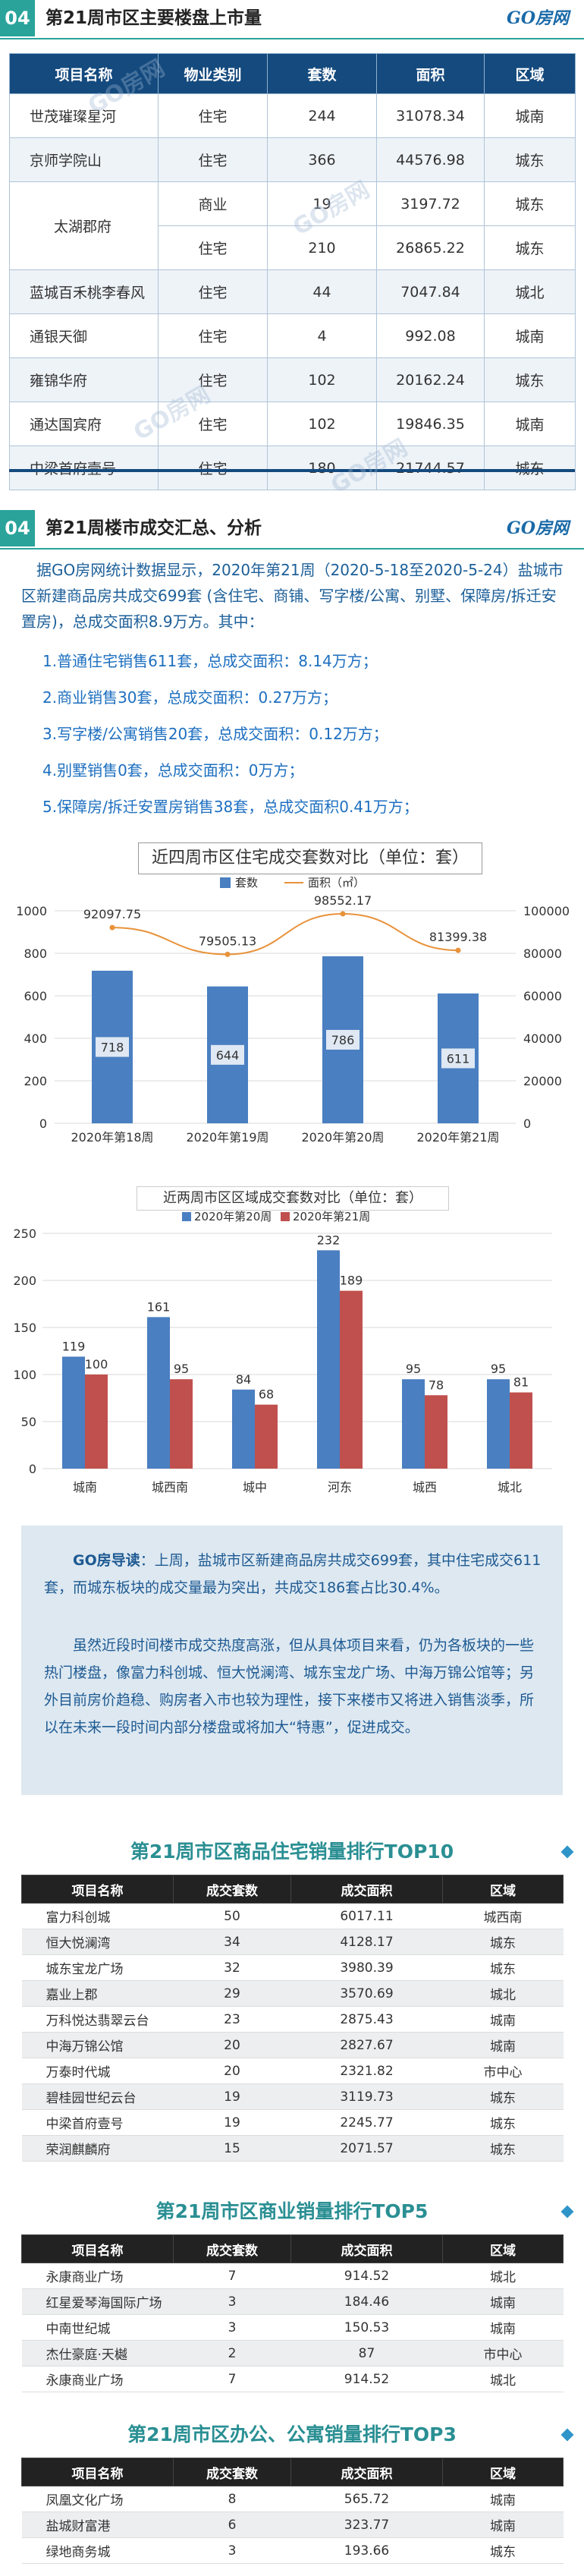 This screenshot has width=584, height=2576. What do you see at coordinates (97, 2327) in the screenshot?
I see `project-name-cell: 中南世纪城` at bounding box center [97, 2327].